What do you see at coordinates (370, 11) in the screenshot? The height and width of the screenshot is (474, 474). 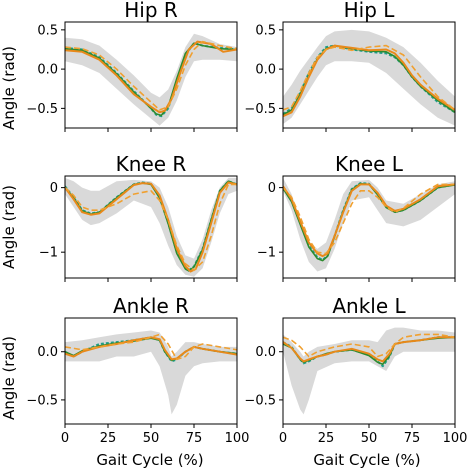 I see `panel-title: Hip L` at bounding box center [370, 11].